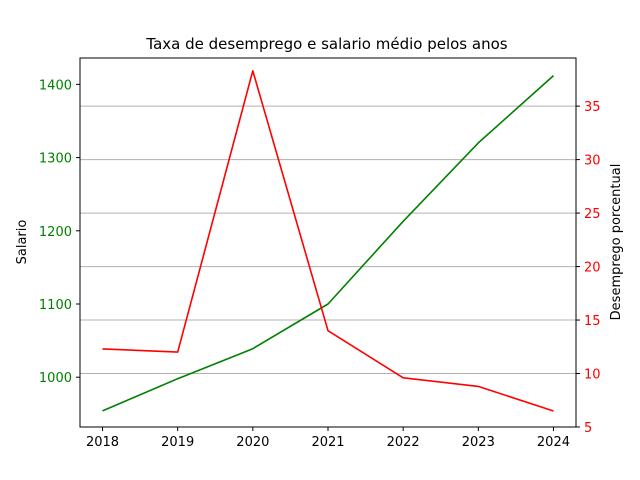  Describe the element at coordinates (55, 305) in the screenshot. I see `y-left-tick-label: 1100` at that location.